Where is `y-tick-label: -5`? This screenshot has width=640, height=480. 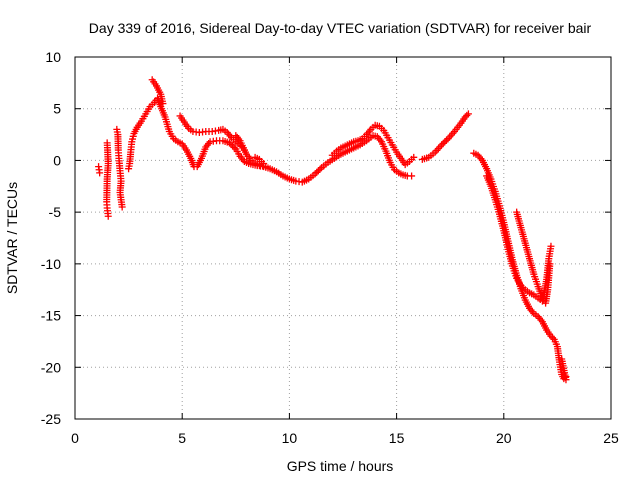 y-tick-label: -5 is located at coordinates (55, 212).